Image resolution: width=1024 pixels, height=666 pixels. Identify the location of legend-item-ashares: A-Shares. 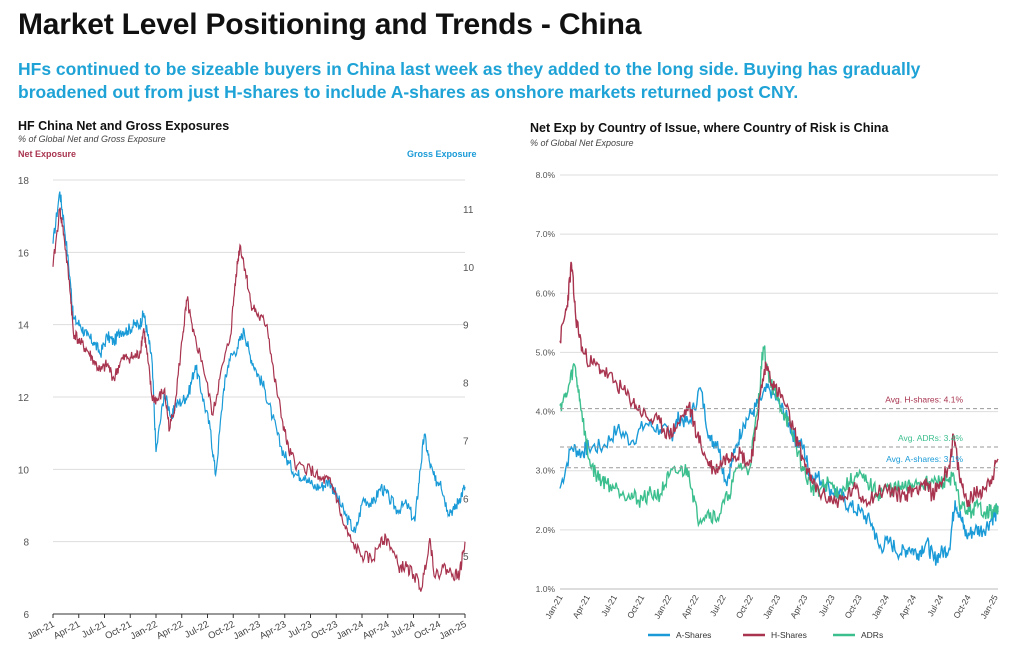
(693, 635).